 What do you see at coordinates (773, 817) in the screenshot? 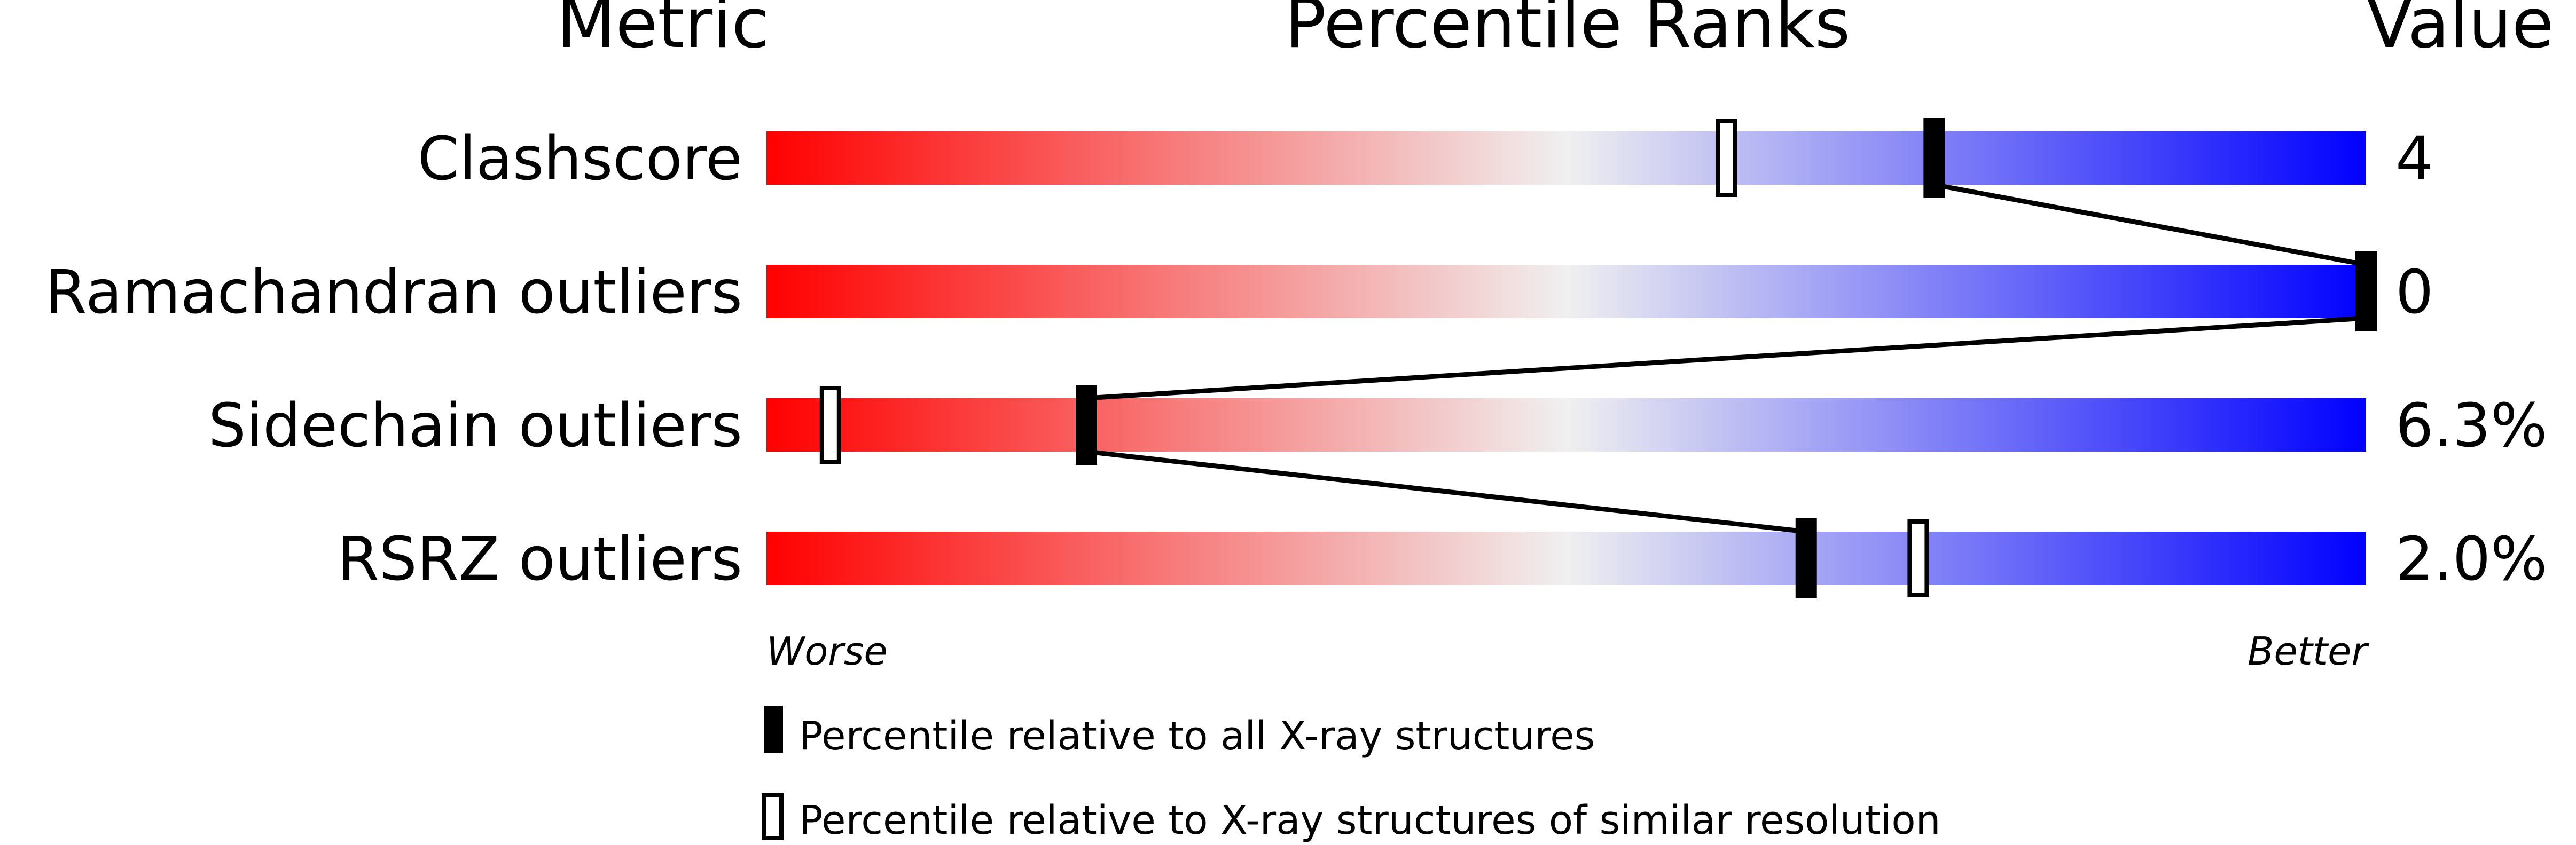
I see `legend-hollow-marker-icon` at bounding box center [773, 817].